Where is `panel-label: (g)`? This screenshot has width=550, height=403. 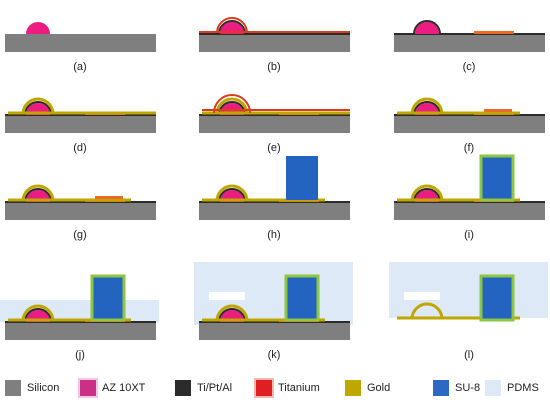 panel-label: (g) is located at coordinates (80, 235).